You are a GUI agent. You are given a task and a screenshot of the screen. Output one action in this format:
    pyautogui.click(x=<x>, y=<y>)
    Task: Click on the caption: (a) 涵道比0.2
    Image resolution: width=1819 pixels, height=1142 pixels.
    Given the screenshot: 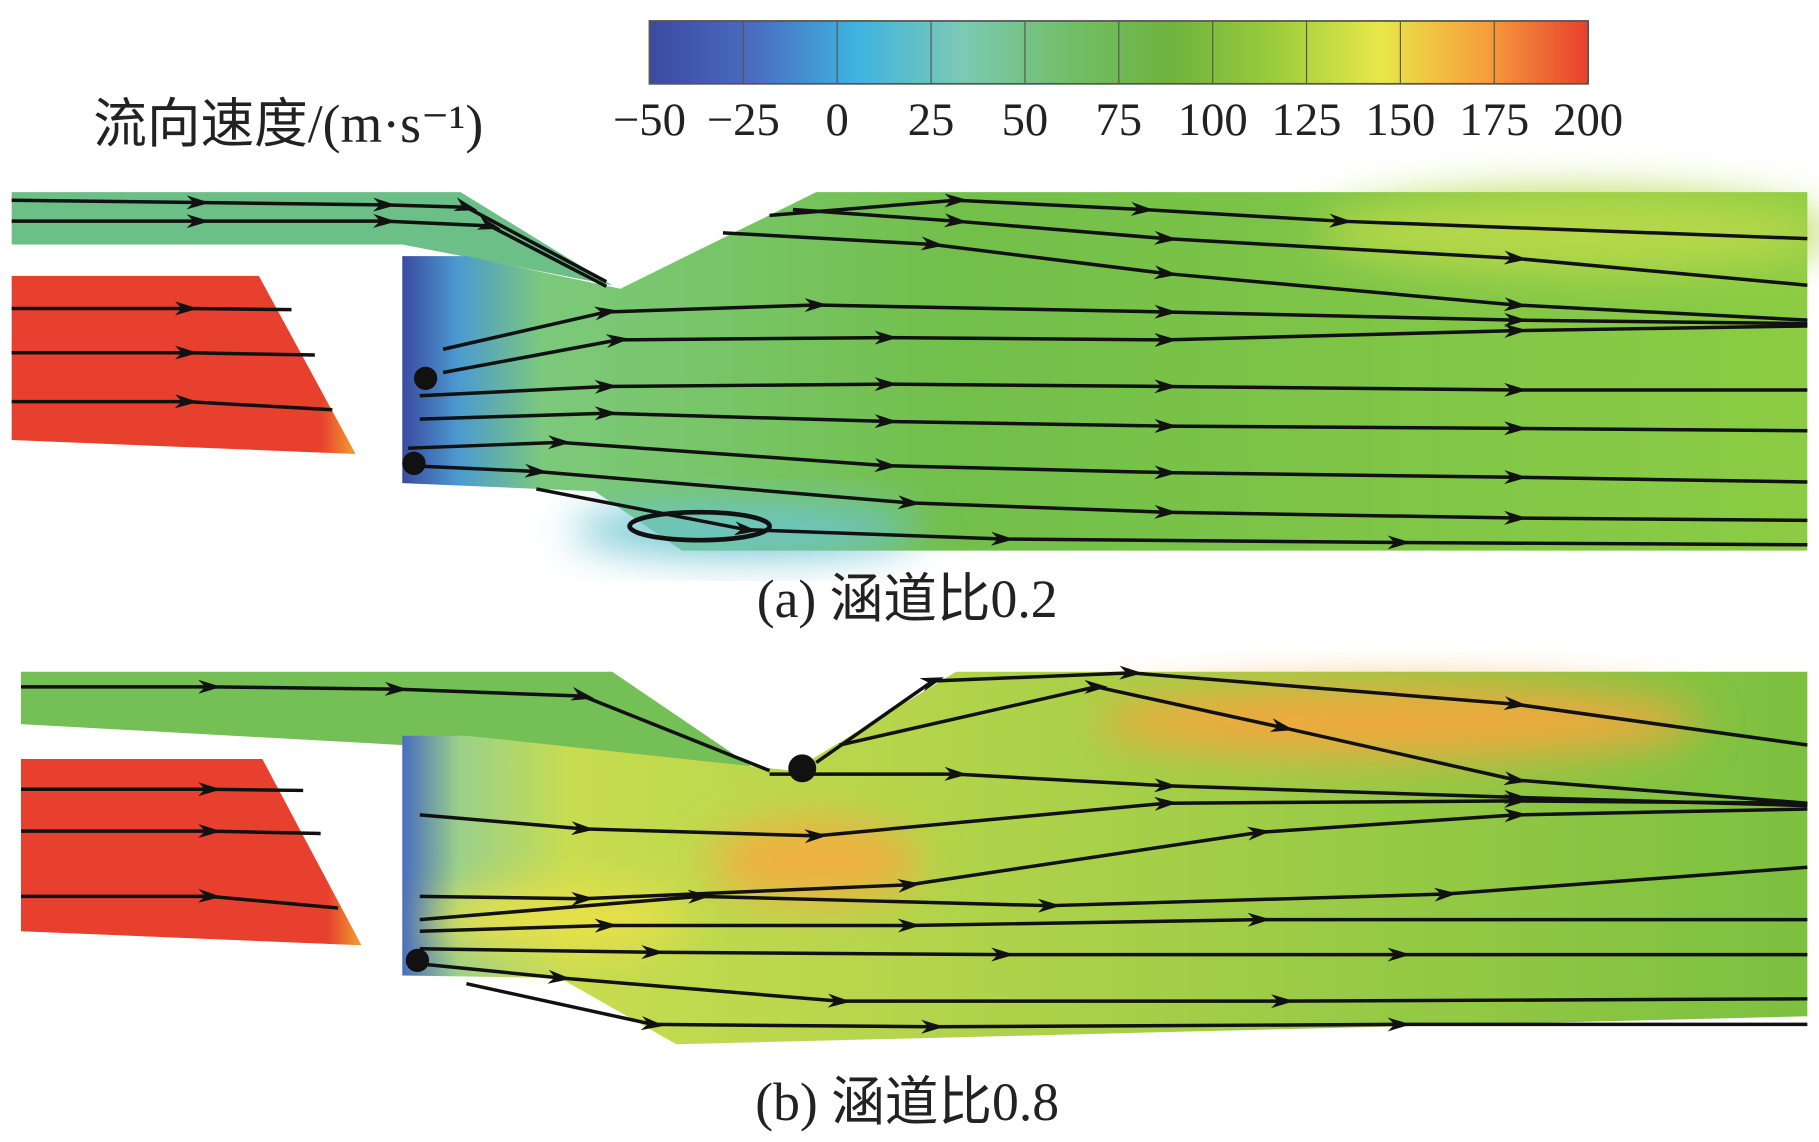 What is the action you would take?
    pyautogui.click(x=907, y=599)
    